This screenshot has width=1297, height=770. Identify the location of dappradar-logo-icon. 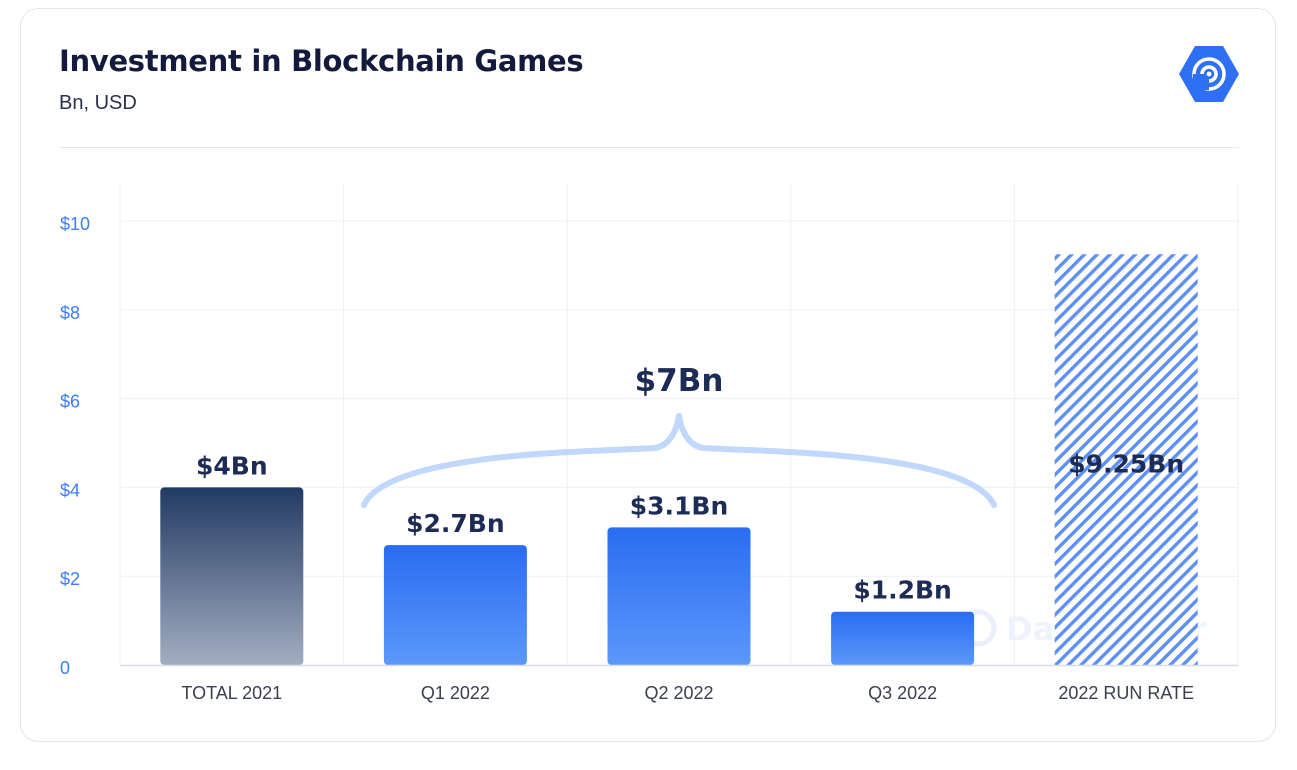
(1209, 74).